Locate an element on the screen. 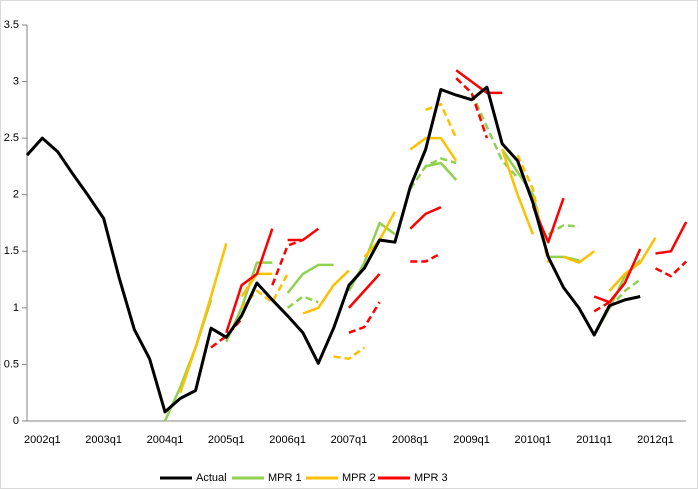 Image resolution: width=698 pixels, height=489 pixels. legend-label: MPR 2 is located at coordinates (359, 478).